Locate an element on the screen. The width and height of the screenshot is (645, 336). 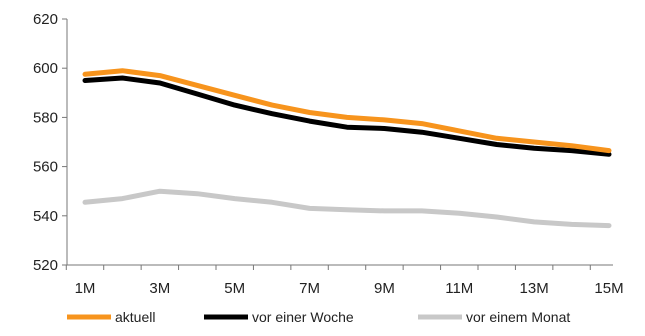
x-tick-label: 9M is located at coordinates (384, 288).